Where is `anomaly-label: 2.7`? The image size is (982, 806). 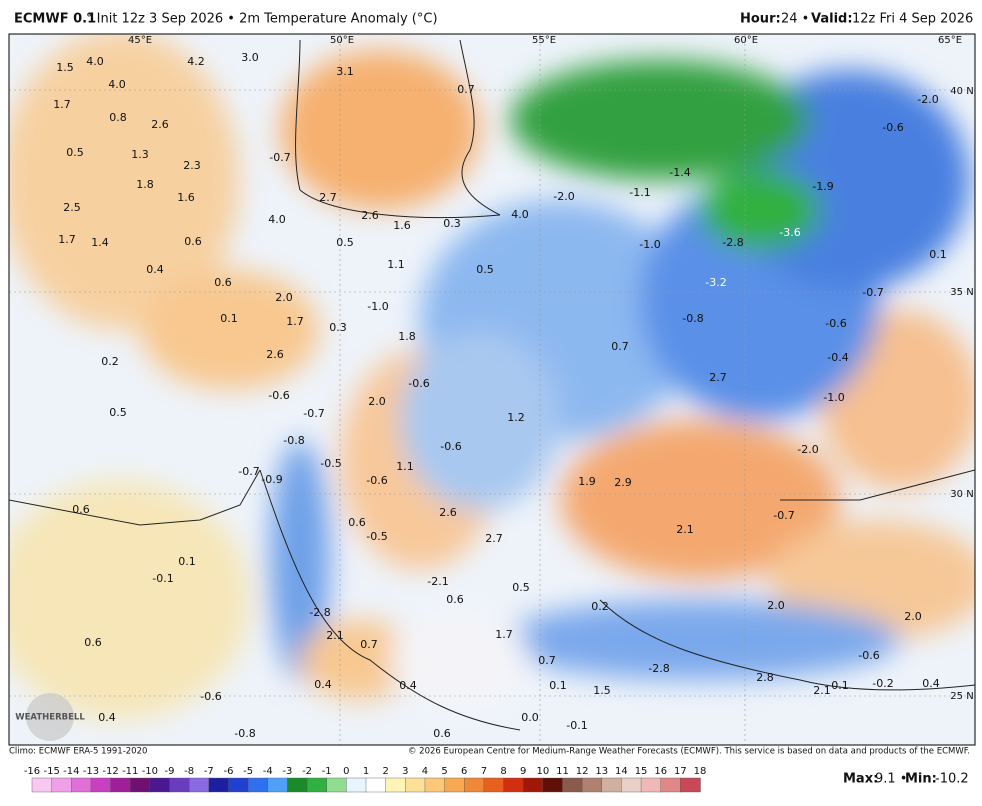
anomaly-label: 2.7 is located at coordinates (494, 538).